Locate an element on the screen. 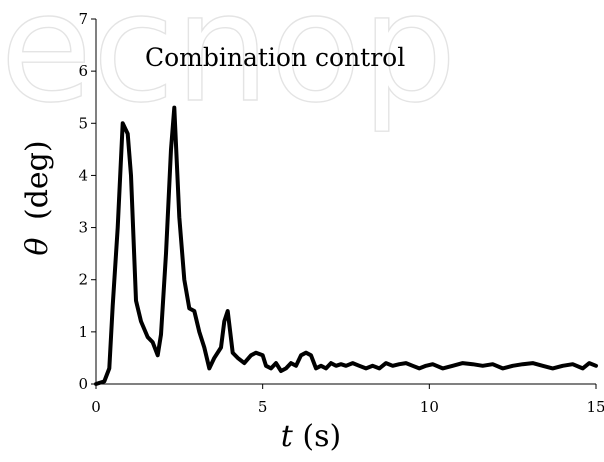 This screenshot has width=604, height=462. x-tick-label: 5 is located at coordinates (263, 407).